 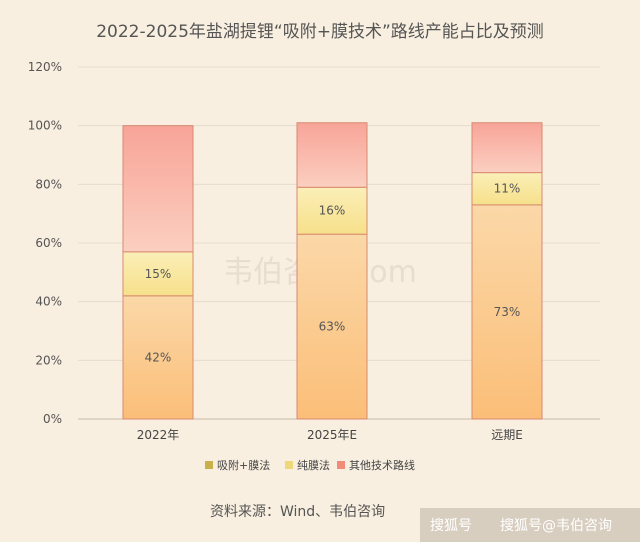 What do you see at coordinates (48, 302) in the screenshot?
I see `y-tick-label: 40%` at bounding box center [48, 302].